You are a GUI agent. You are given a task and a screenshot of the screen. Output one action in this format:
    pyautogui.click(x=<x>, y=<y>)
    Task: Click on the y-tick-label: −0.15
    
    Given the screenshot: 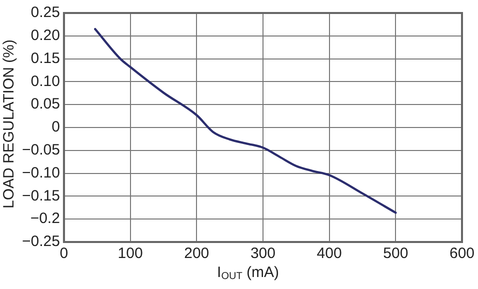 What is the action you would take?
    pyautogui.click(x=41, y=195)
    